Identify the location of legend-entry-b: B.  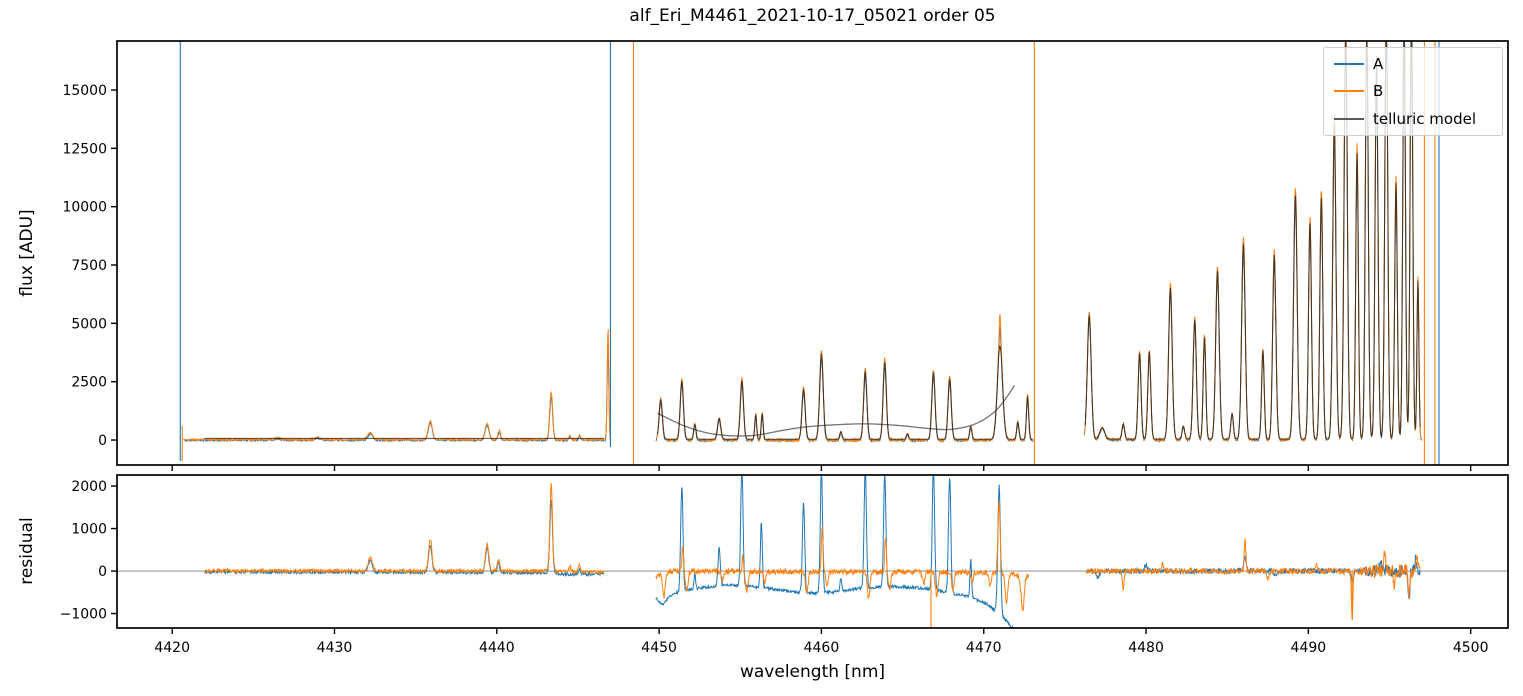
(1413, 91).